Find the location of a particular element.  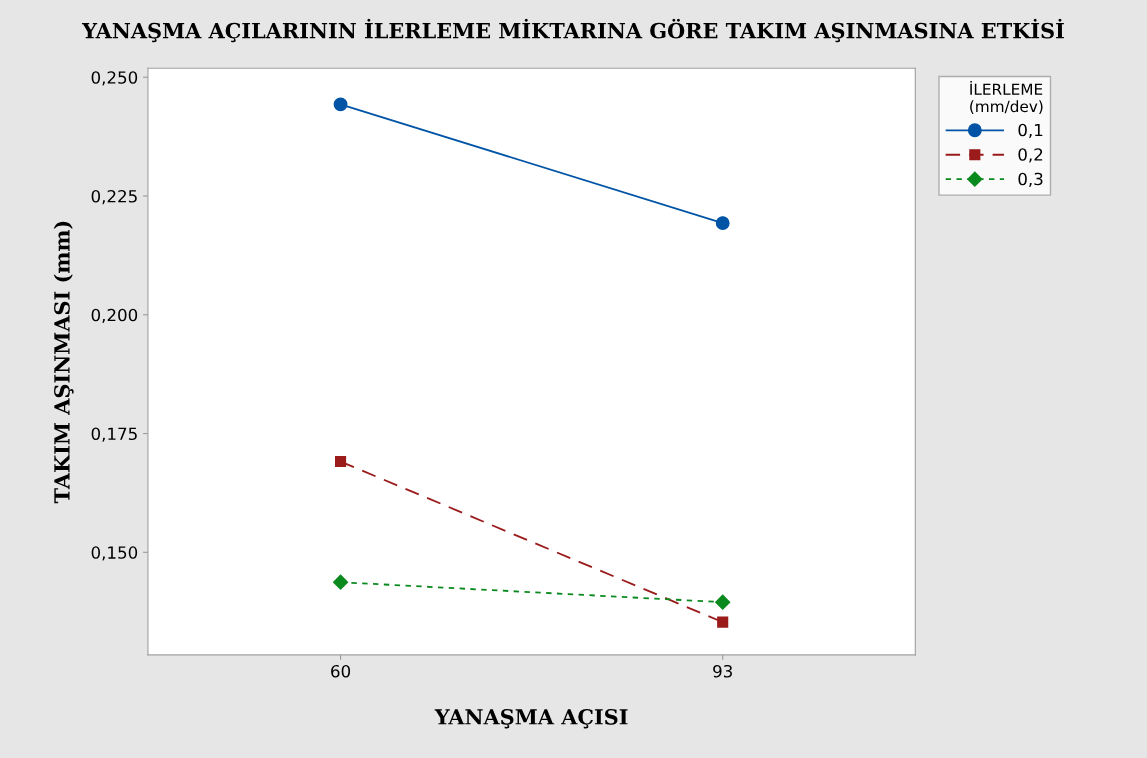

y-axis-title: TAKIM AŞINMASI (mm) is located at coordinates (63, 362).